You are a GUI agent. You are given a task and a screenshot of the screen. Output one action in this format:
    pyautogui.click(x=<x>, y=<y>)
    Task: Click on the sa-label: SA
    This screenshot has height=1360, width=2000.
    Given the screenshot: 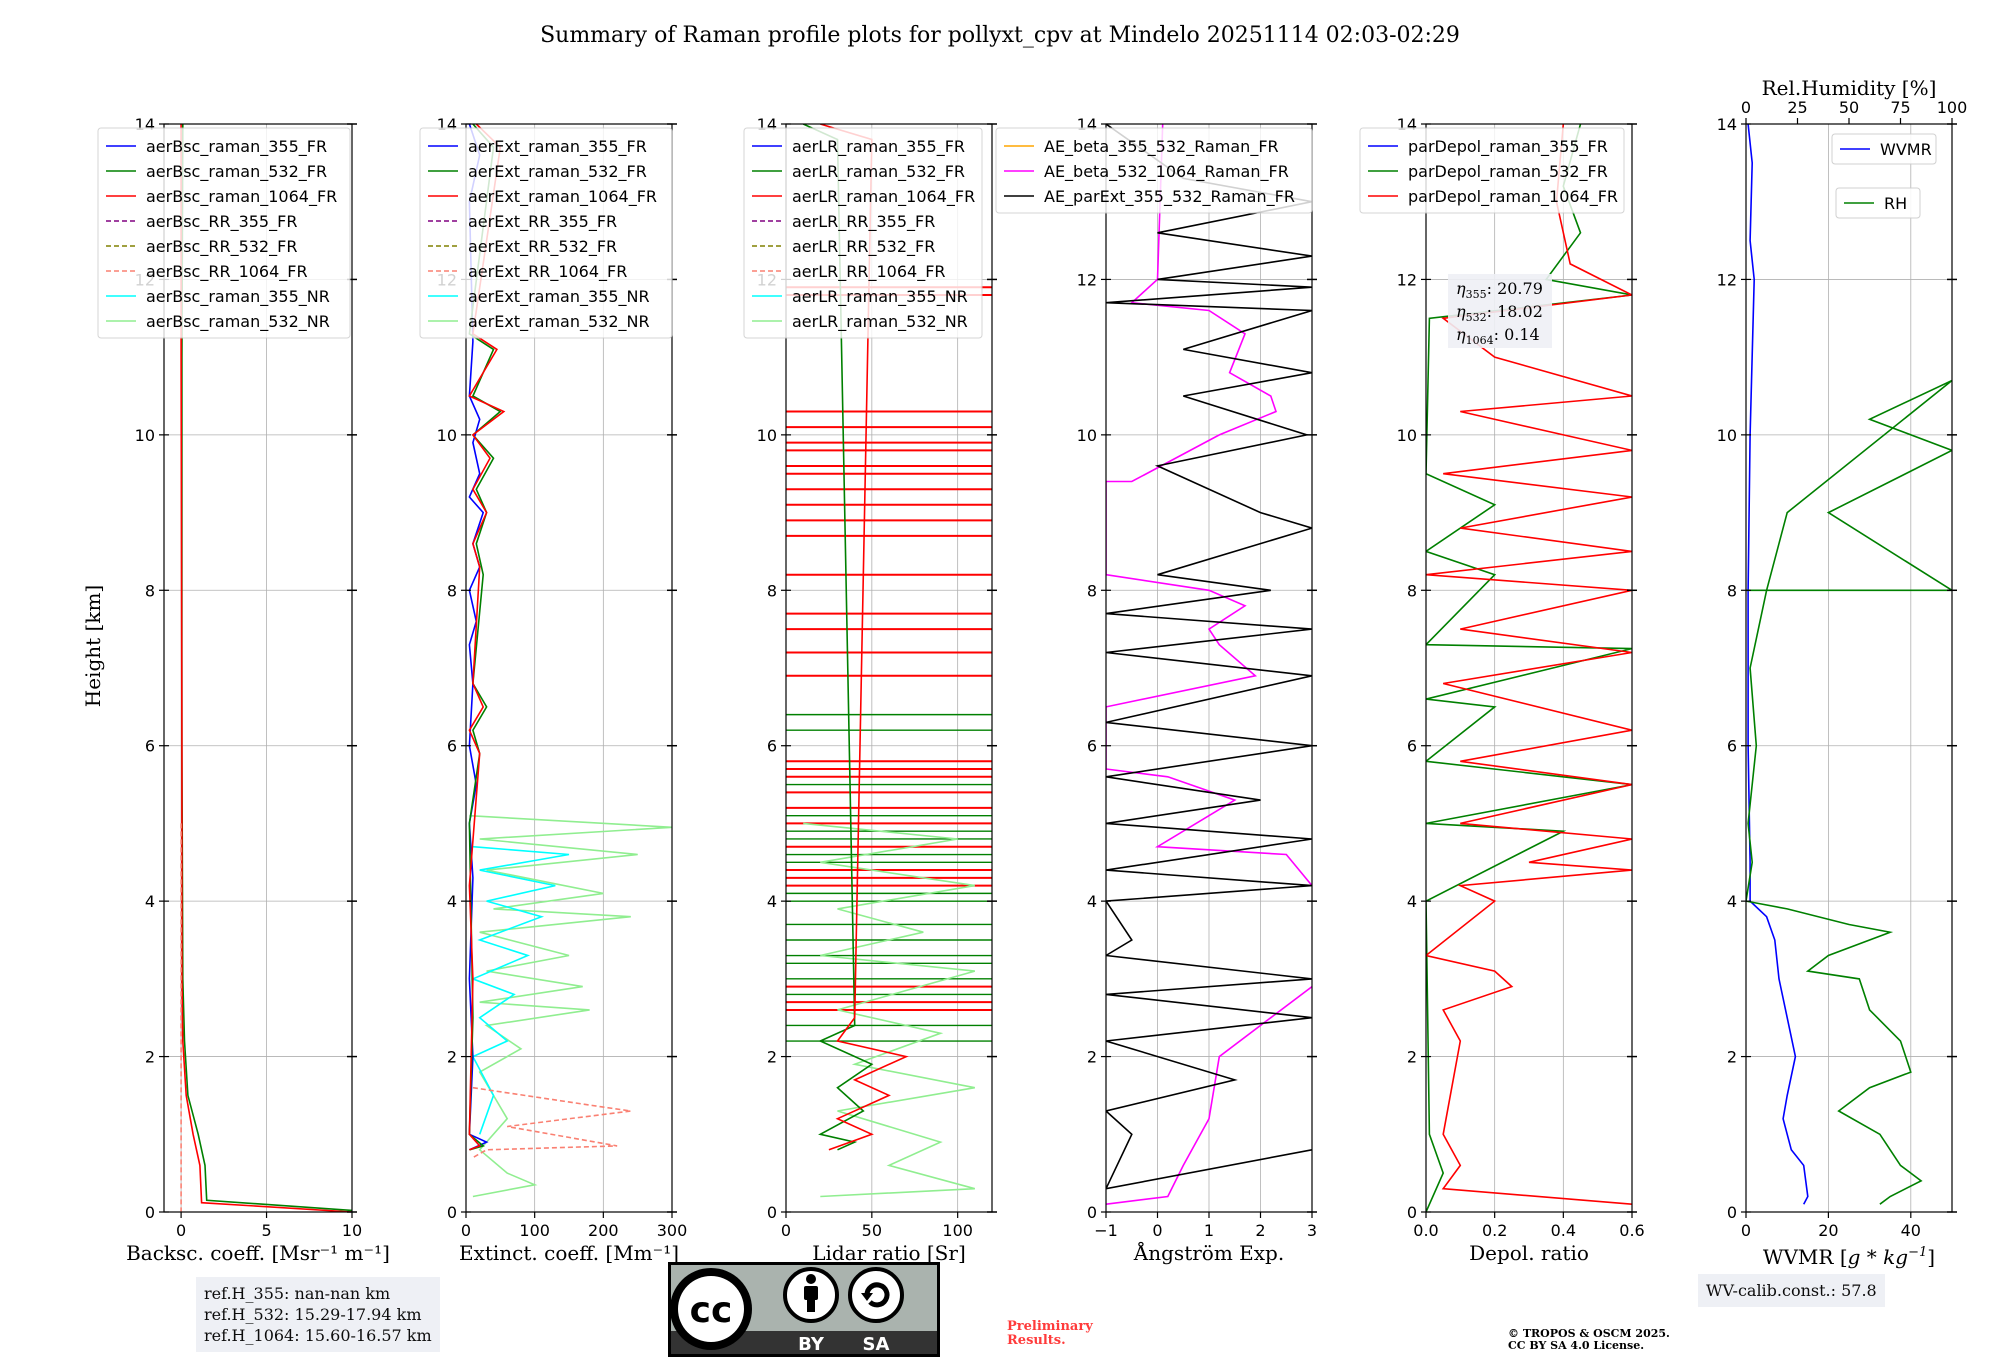 What is the action you would take?
    pyautogui.click(x=876, y=1344)
    